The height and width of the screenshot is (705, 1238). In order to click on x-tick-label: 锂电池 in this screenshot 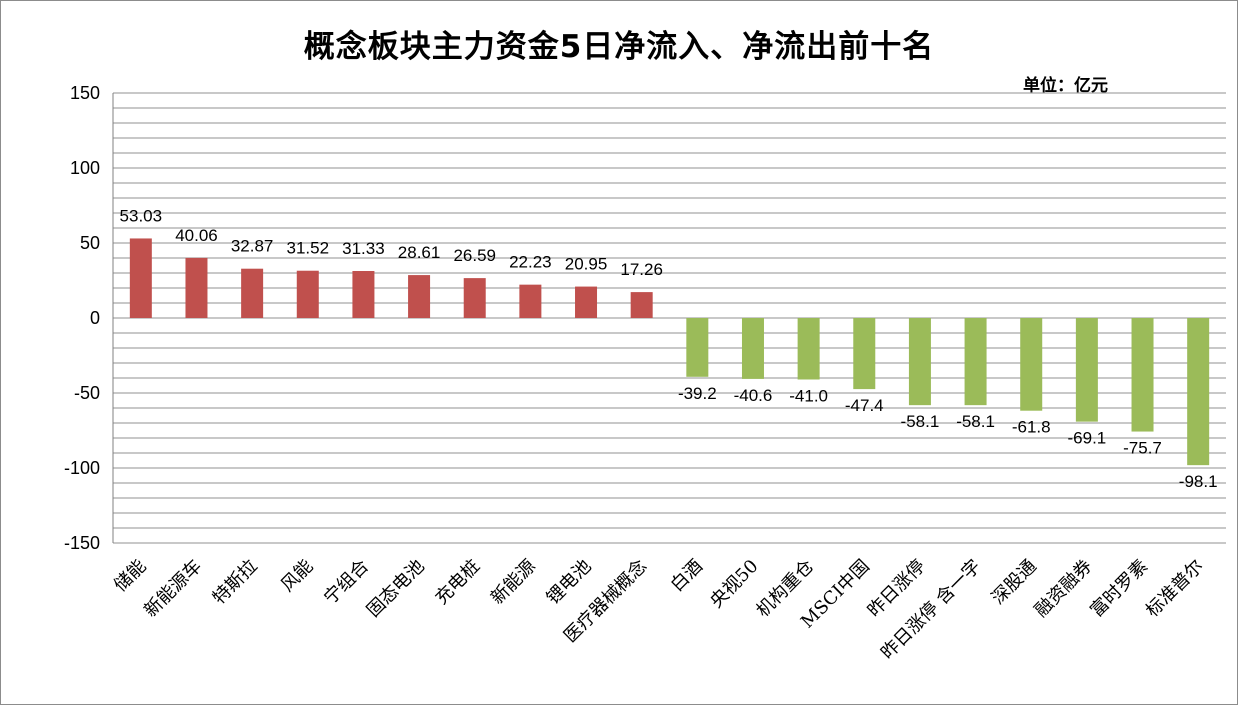, I will do `click(569, 582)`.